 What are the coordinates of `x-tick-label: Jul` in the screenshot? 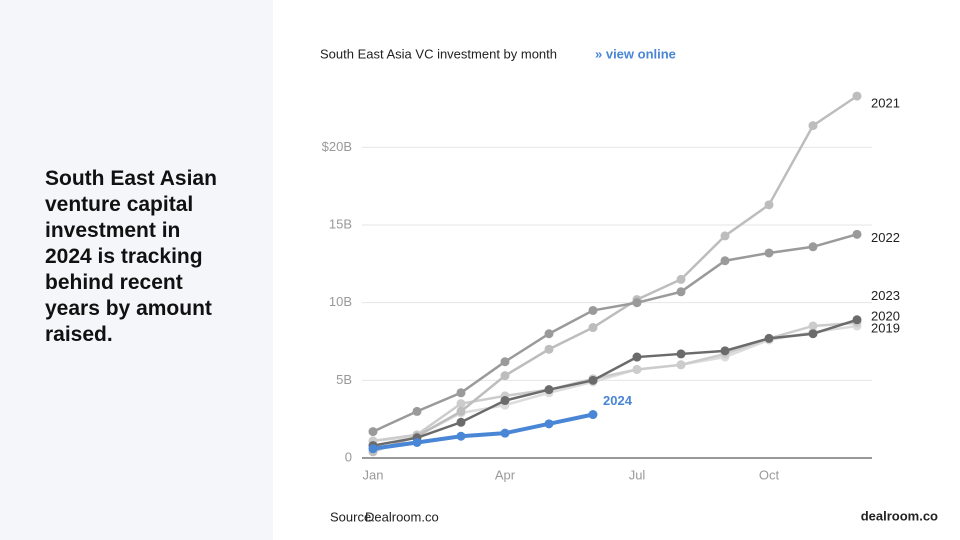 It's located at (637, 474).